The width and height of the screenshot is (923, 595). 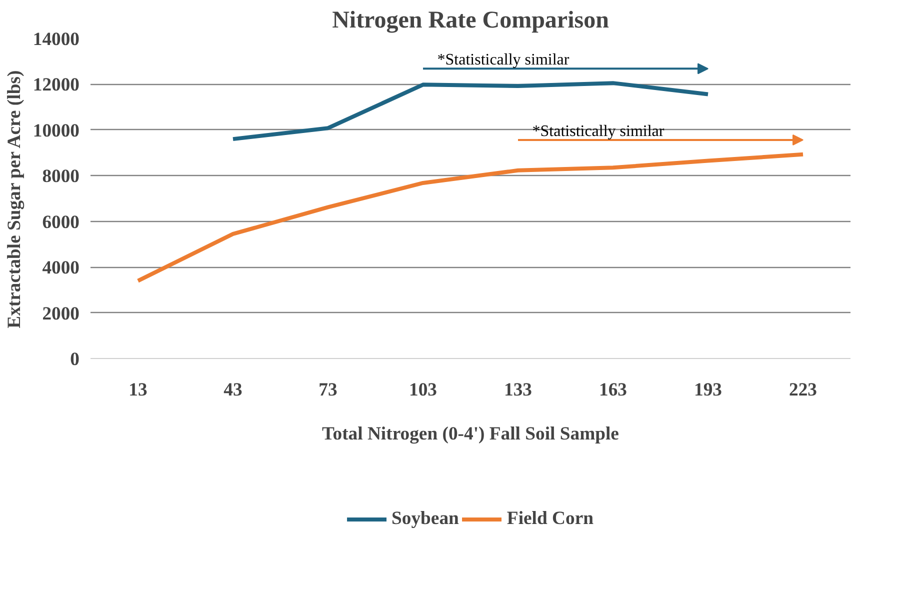 What do you see at coordinates (61, 222) in the screenshot?
I see `y-tick-label: 6000` at bounding box center [61, 222].